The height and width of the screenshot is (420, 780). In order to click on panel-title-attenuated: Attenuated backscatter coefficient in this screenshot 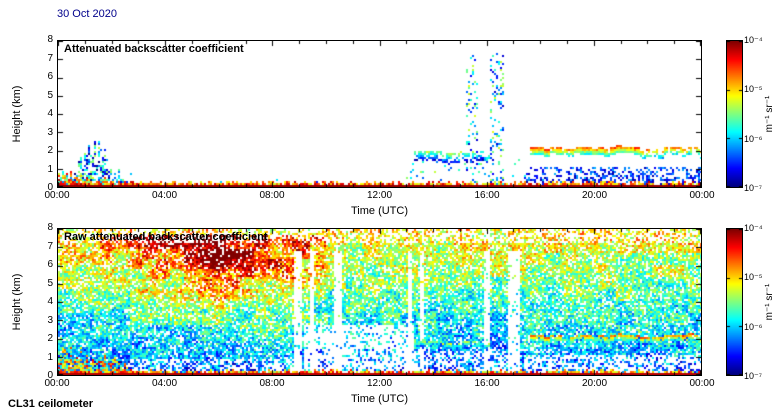, I will do `click(154, 49)`.